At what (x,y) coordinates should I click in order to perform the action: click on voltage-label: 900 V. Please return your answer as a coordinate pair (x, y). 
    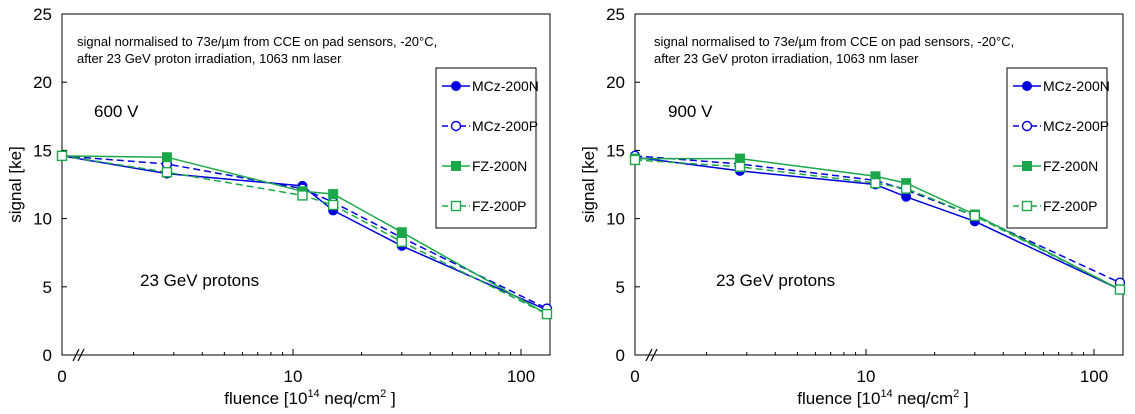
    Looking at the image, I should click on (690, 111).